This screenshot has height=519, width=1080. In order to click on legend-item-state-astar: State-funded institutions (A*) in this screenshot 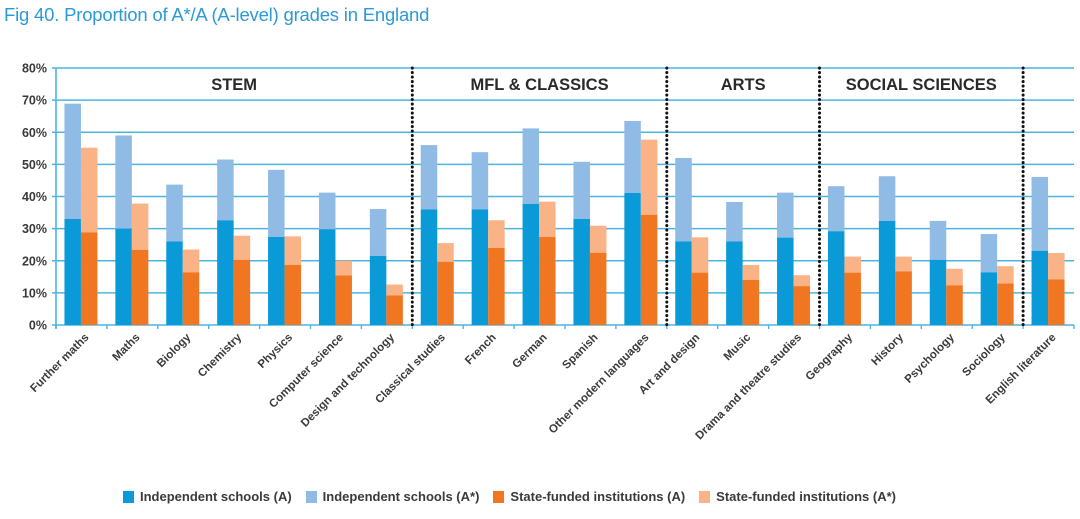, I will do `click(797, 496)`.